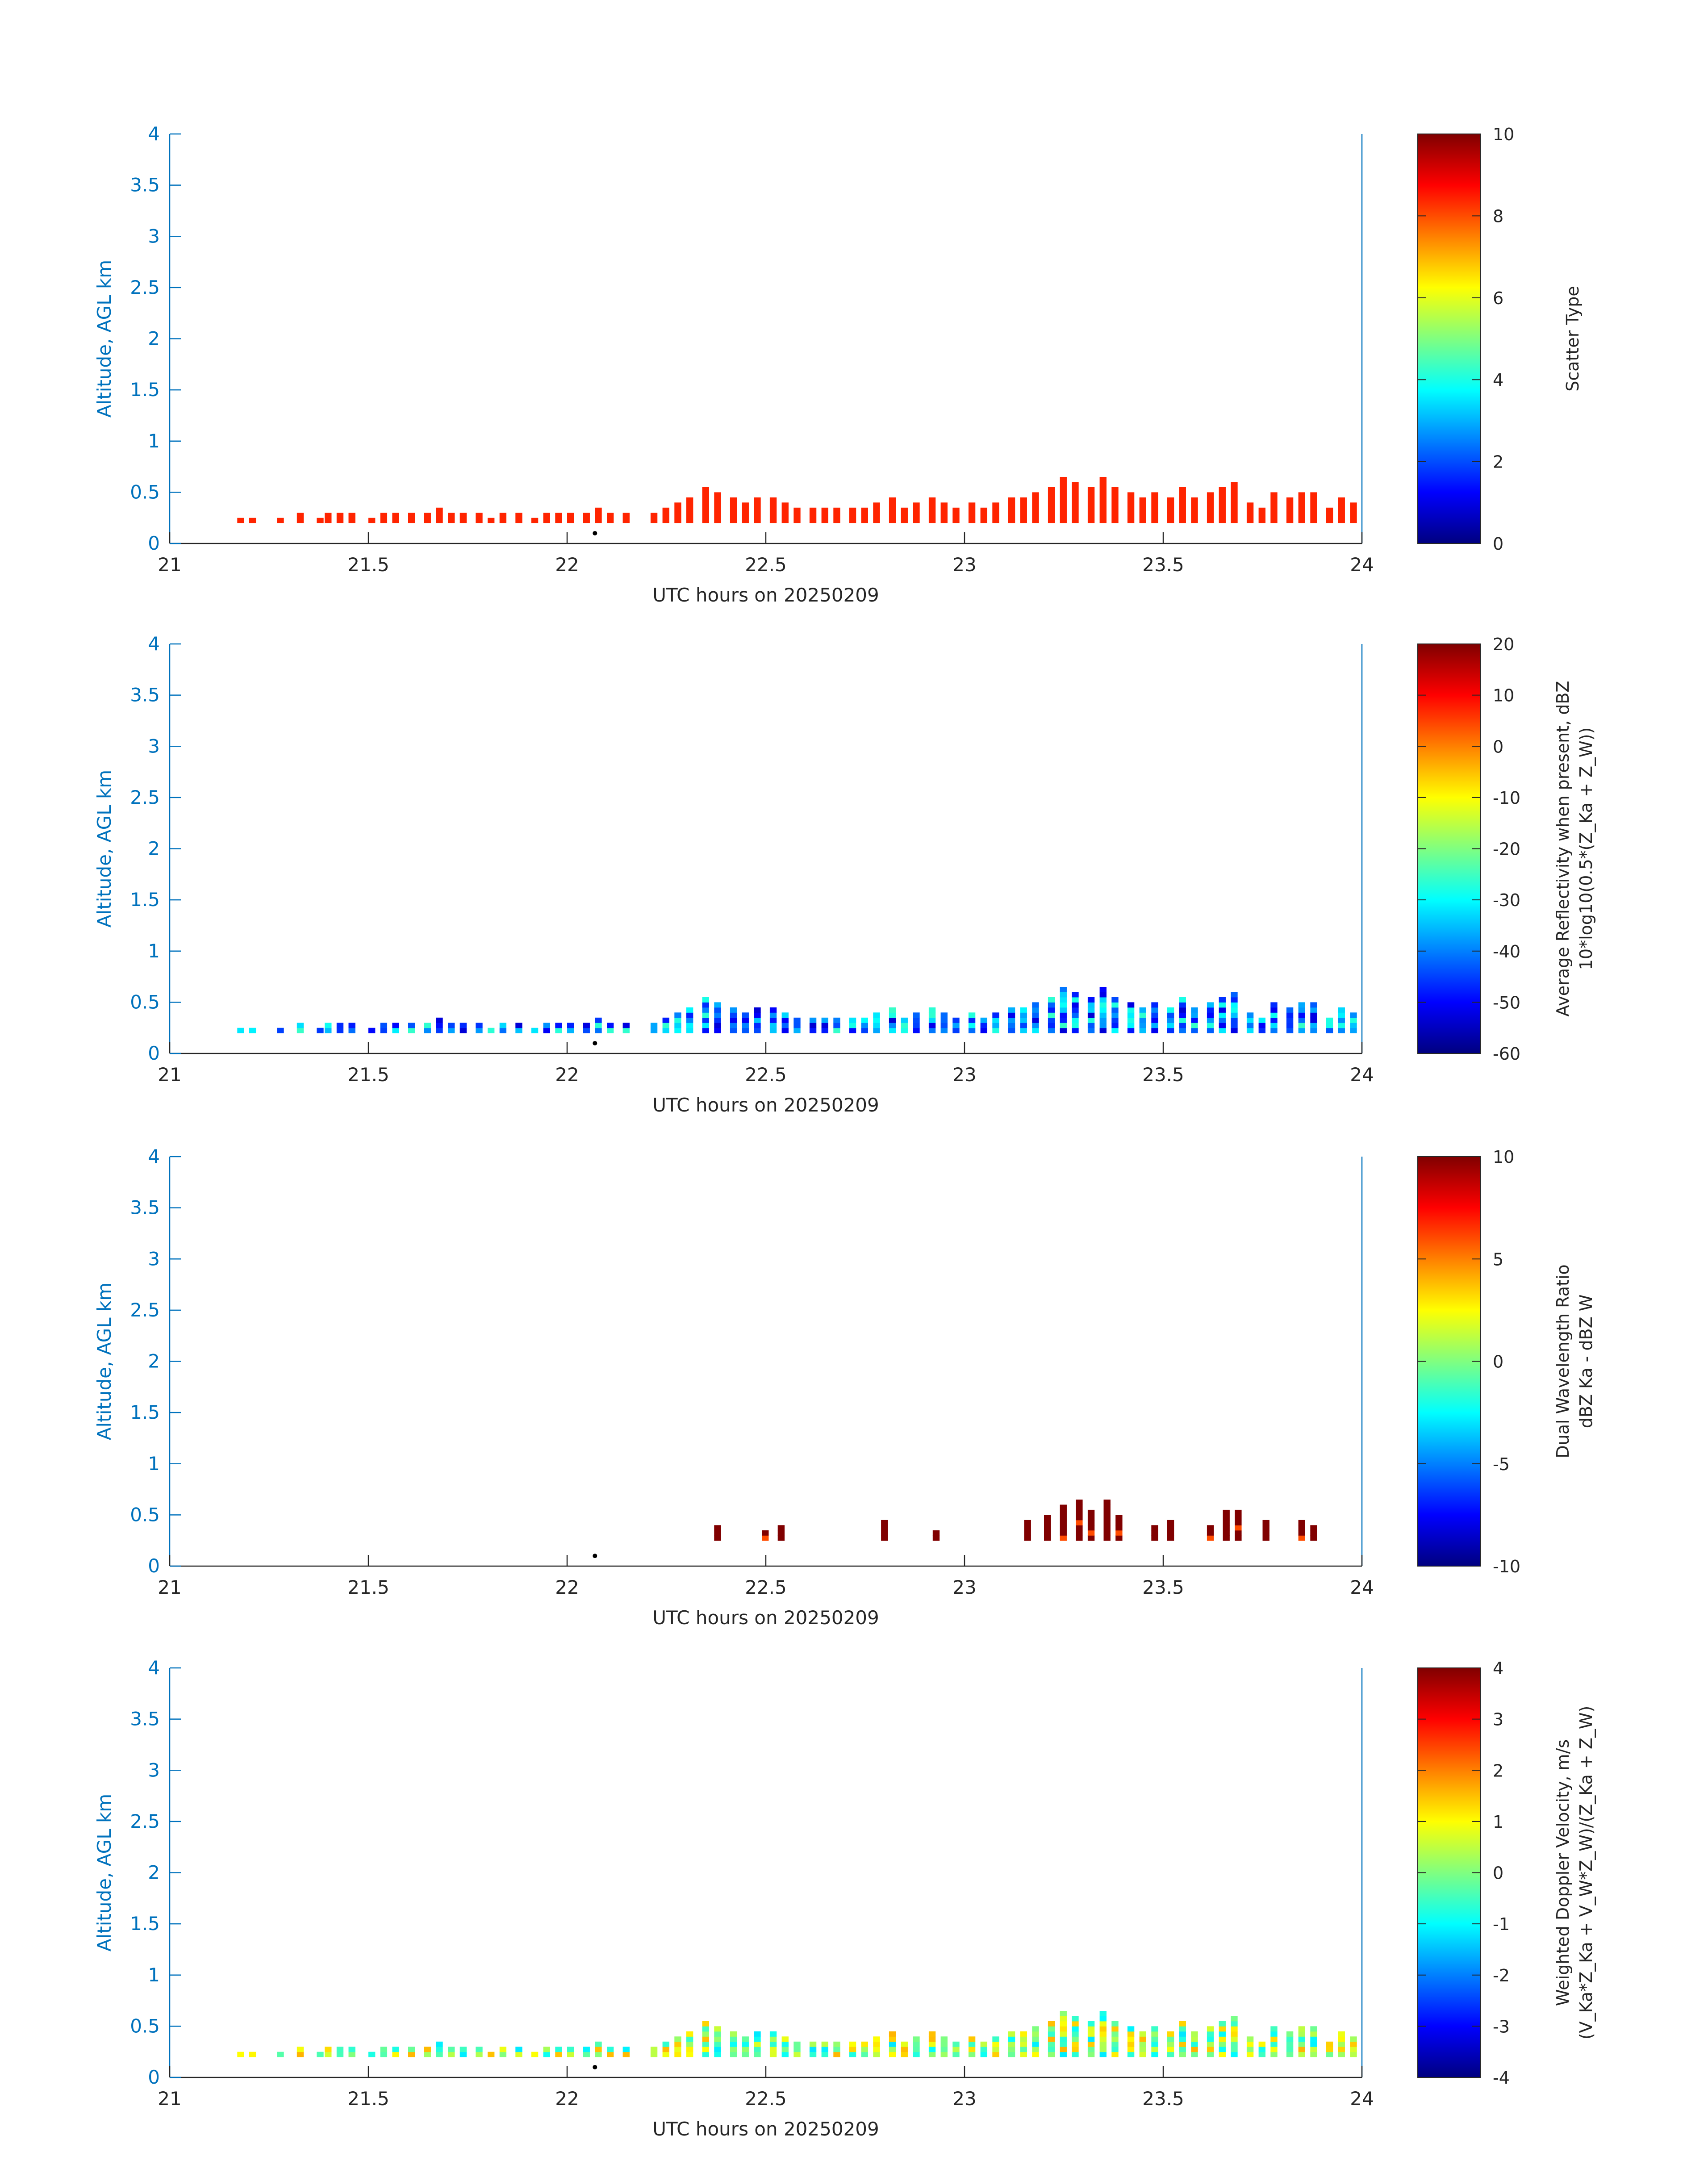  What do you see at coordinates (368, 1075) in the screenshot?
I see `x-tick-label: 21.5` at bounding box center [368, 1075].